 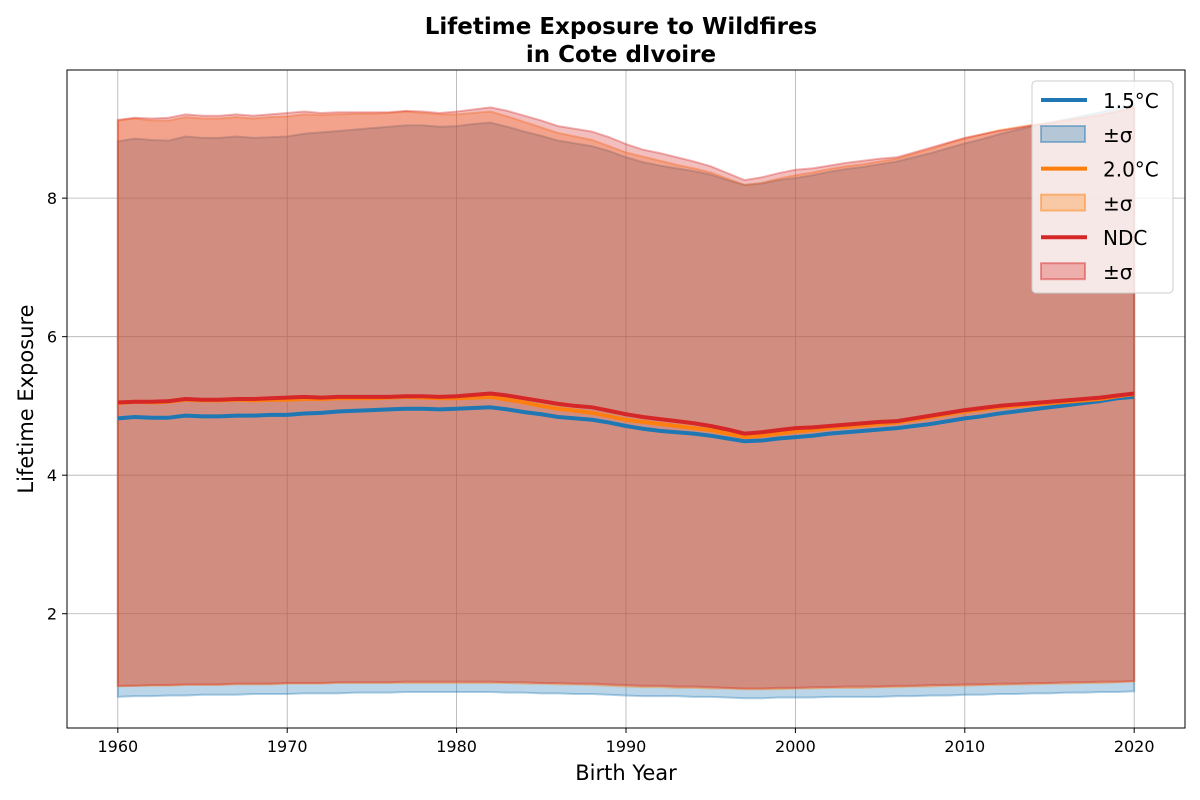 I want to click on legend-label: 2.0°C, so click(x=1131, y=170).